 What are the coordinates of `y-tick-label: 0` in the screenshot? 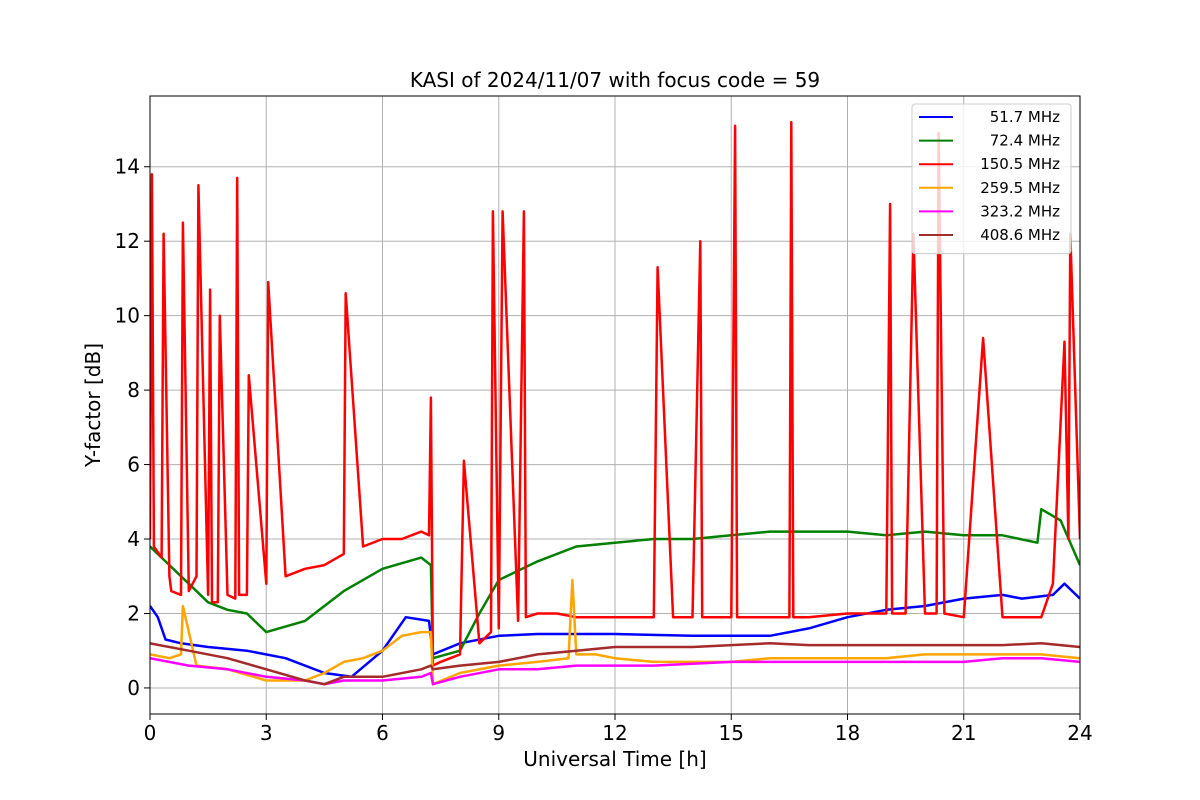 It's located at (133, 688).